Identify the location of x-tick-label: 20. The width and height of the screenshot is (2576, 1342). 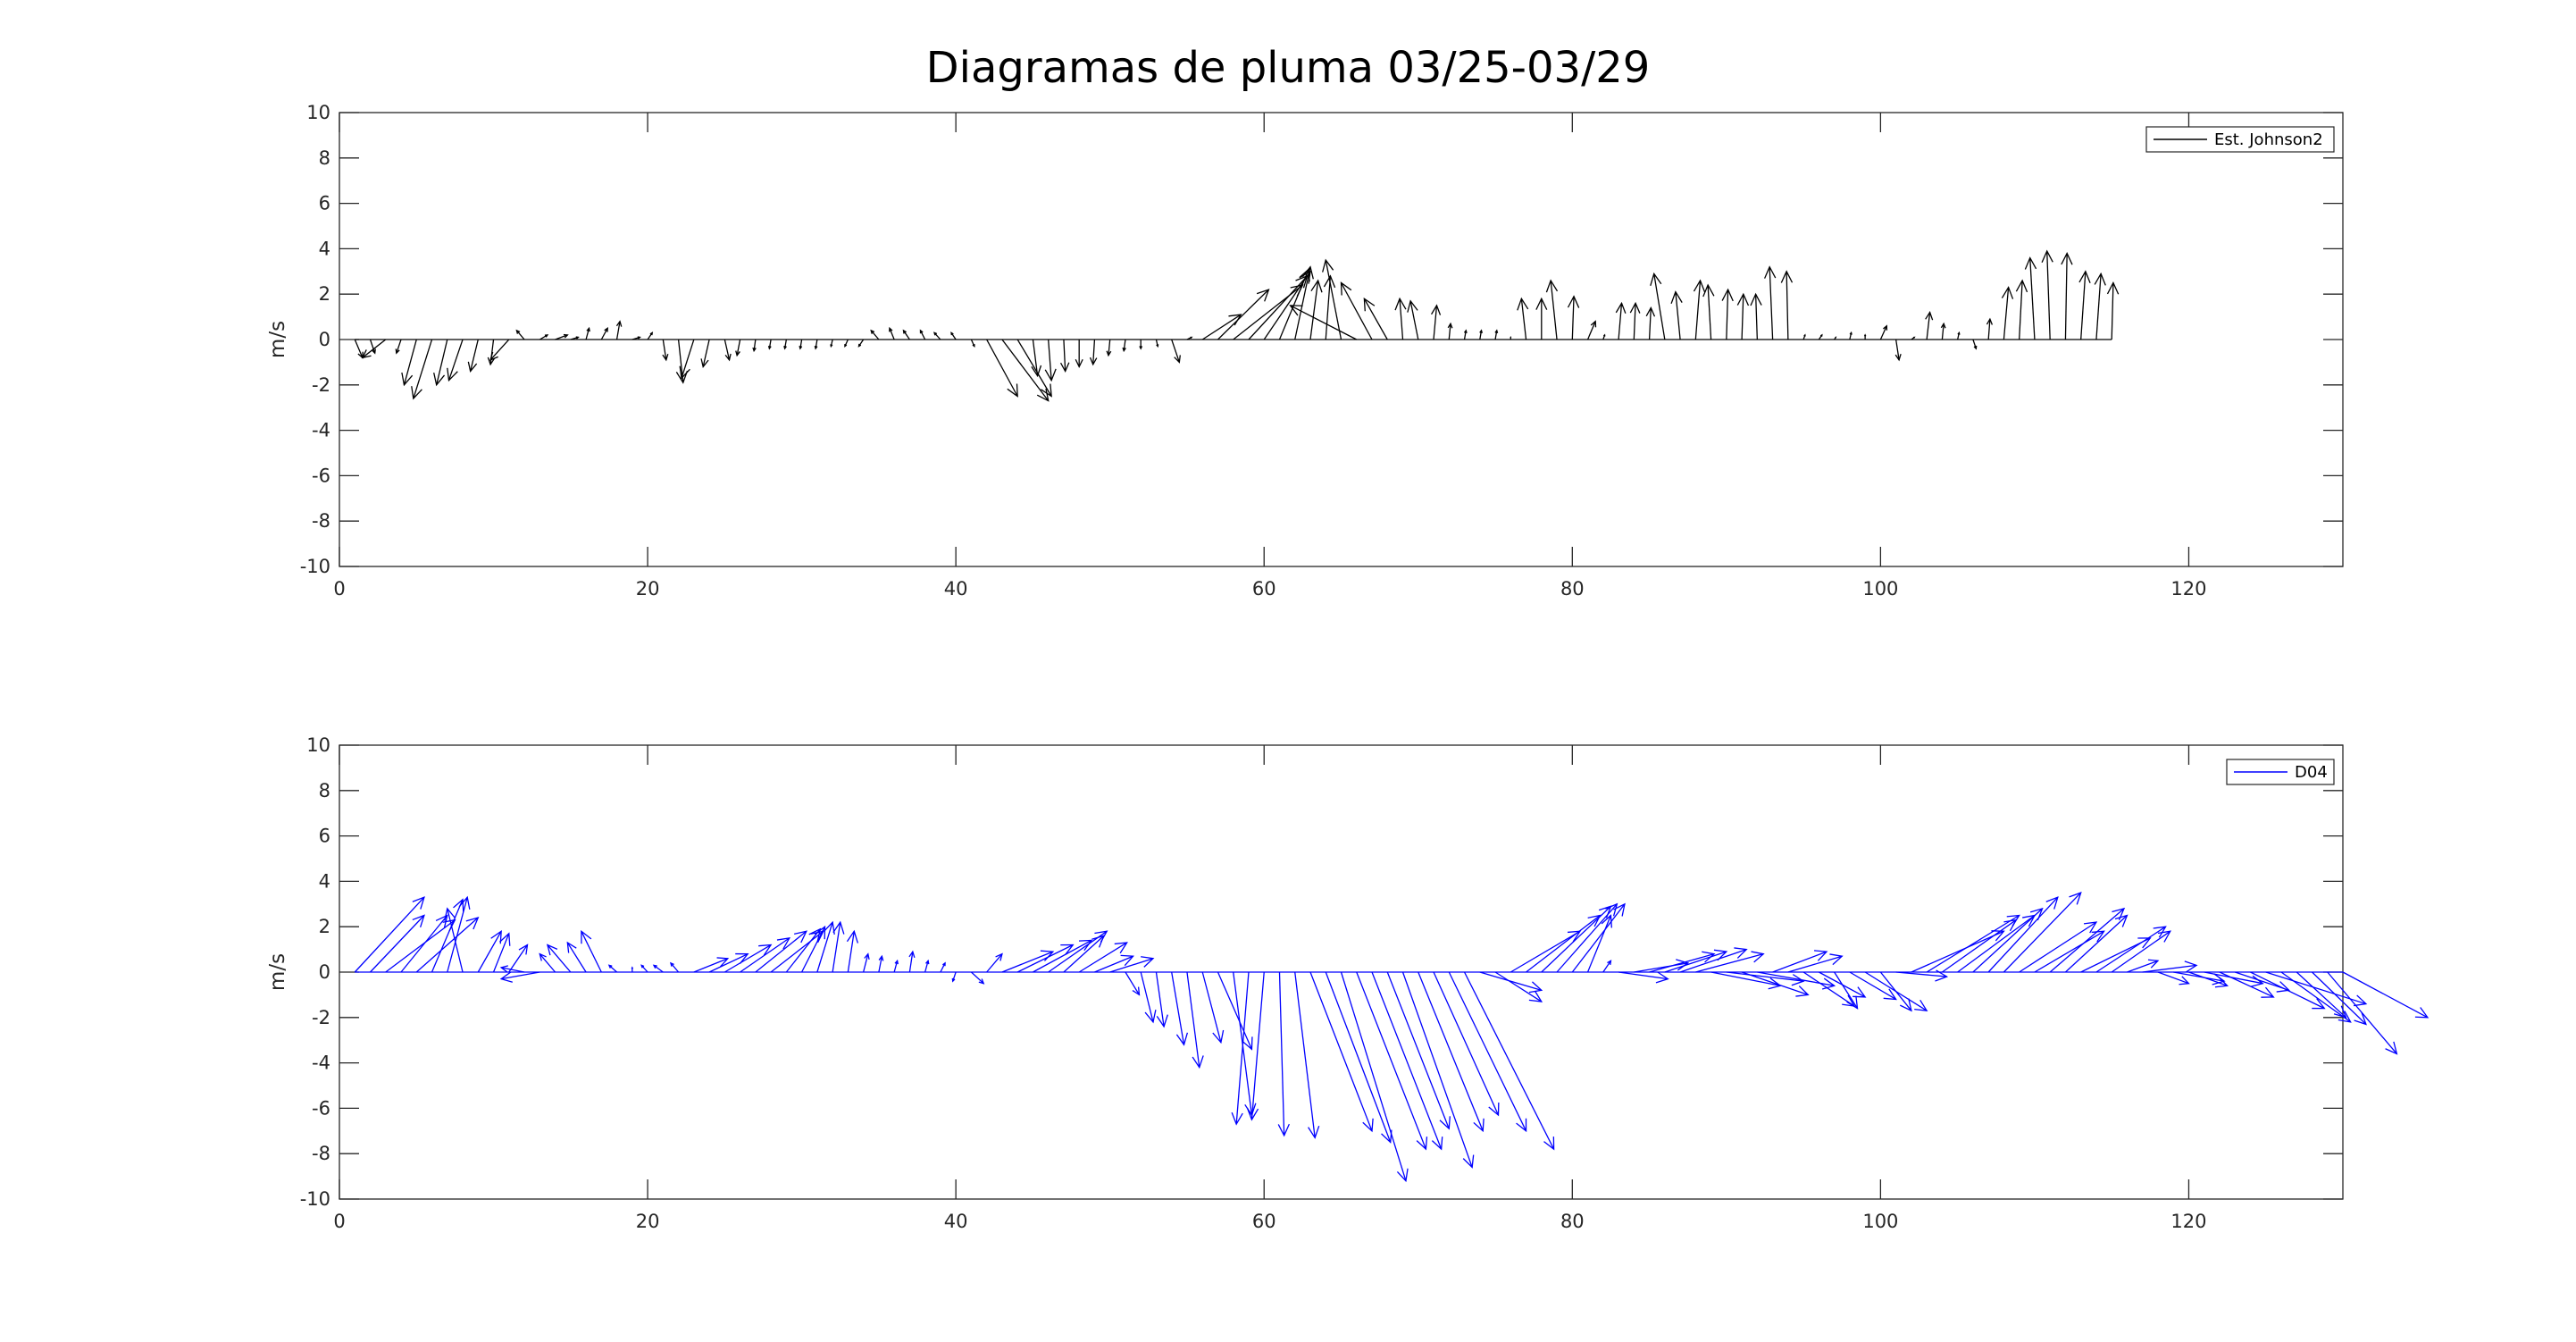
(648, 589).